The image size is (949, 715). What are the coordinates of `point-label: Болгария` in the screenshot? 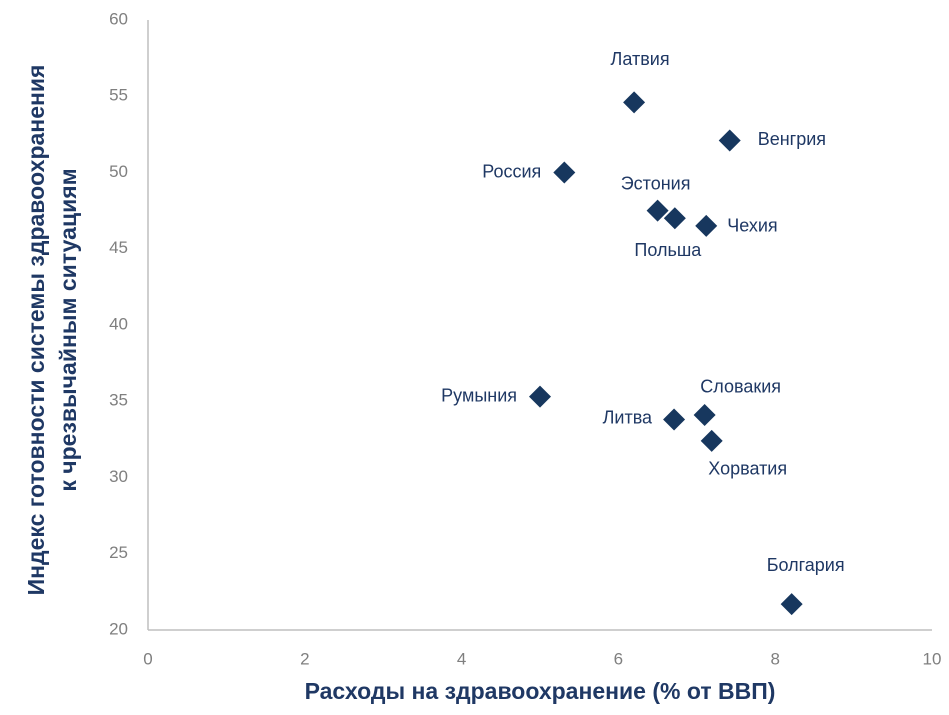 It's located at (806, 565).